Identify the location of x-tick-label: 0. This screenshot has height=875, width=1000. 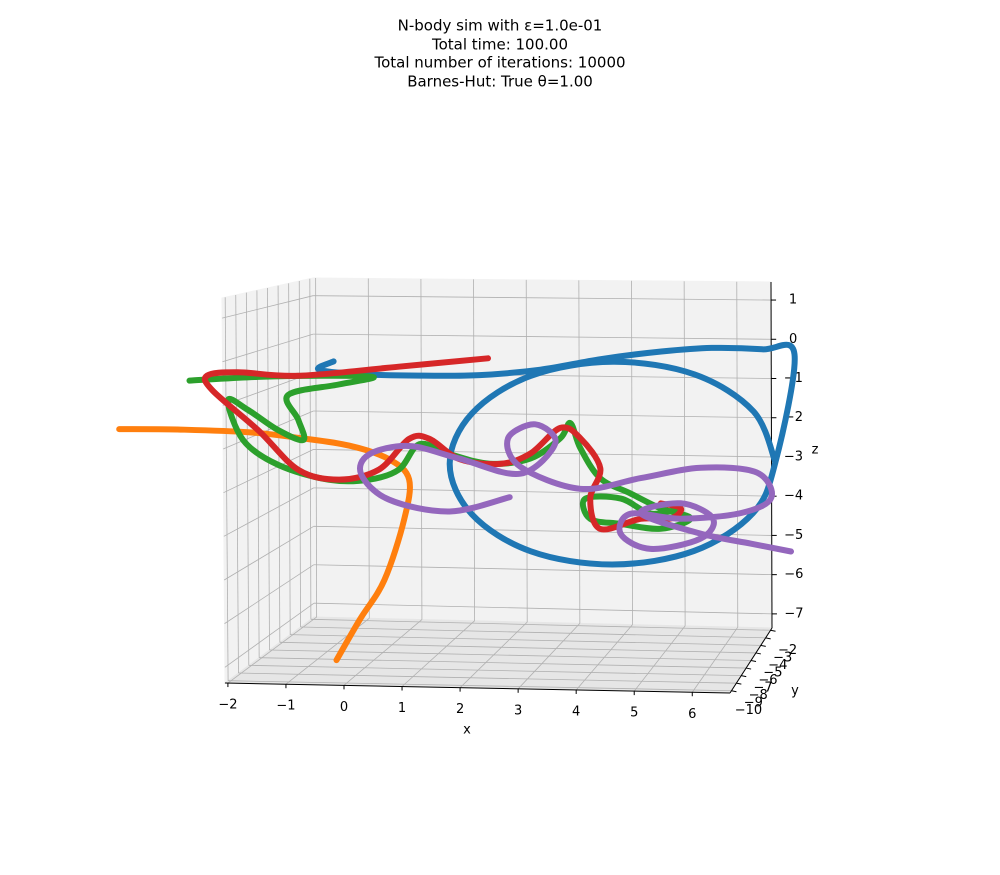
(344, 707).